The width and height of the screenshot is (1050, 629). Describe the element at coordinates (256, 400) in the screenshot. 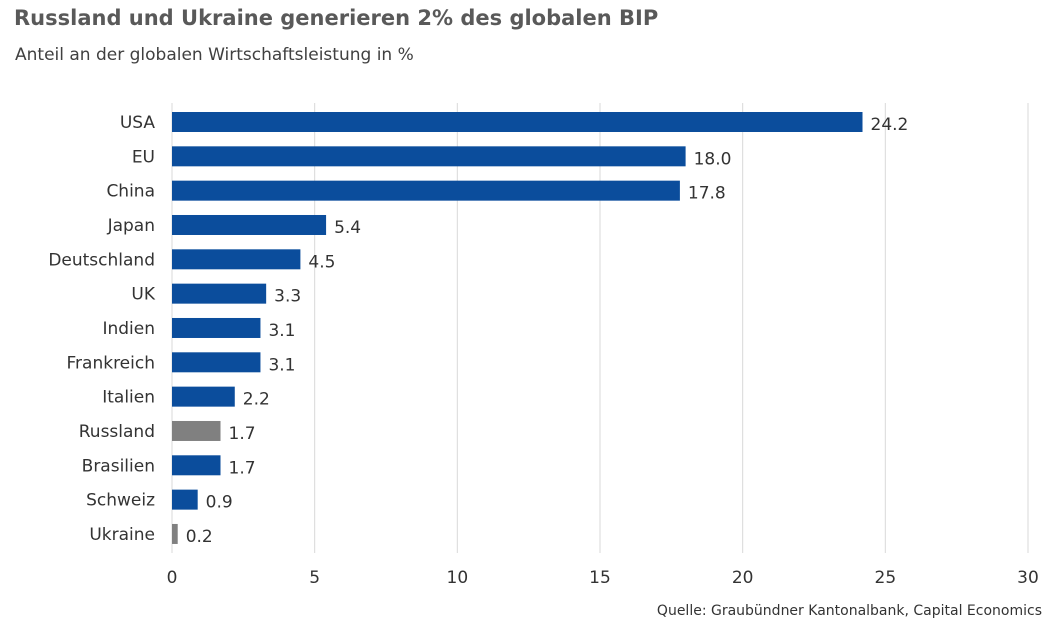

I see `value-label: 2.2` at that location.